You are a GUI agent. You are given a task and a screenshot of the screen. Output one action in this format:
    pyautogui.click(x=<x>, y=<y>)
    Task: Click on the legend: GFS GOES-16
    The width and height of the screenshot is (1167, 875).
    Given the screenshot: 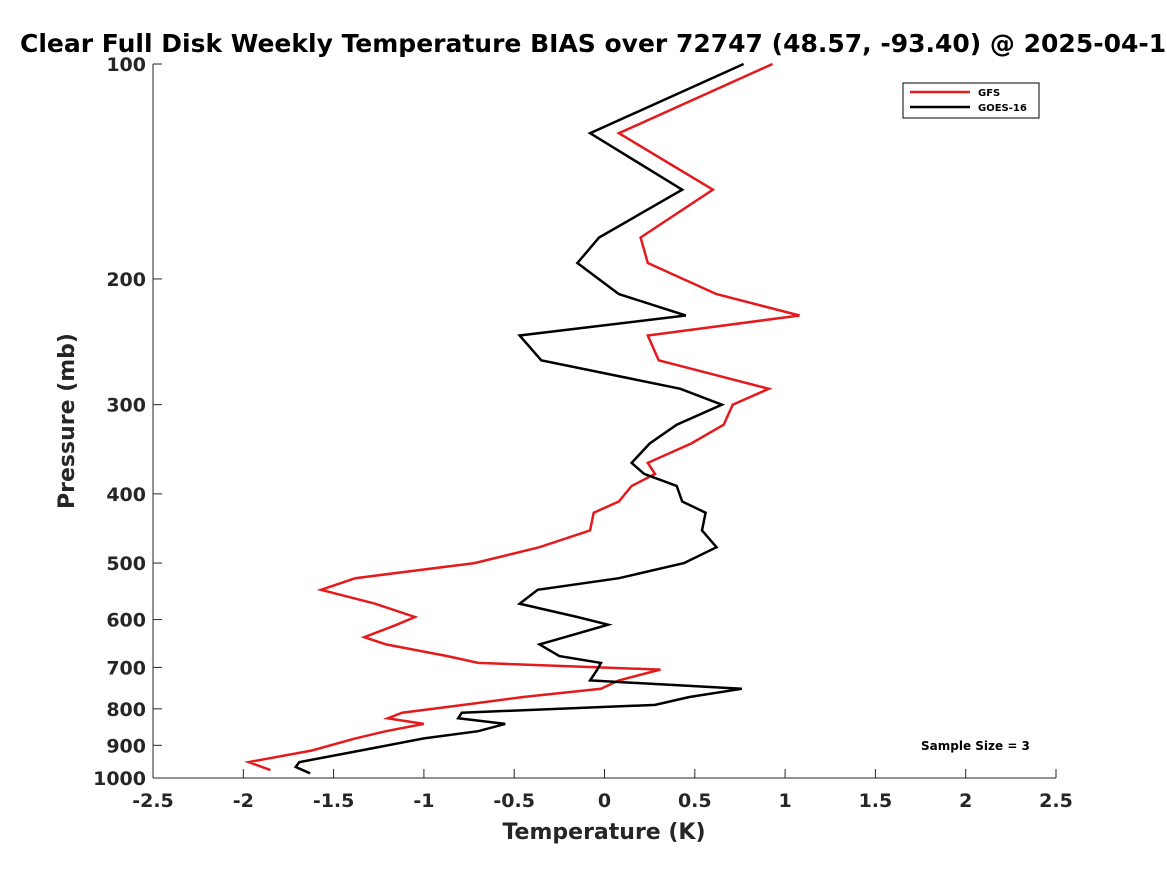 What is the action you would take?
    pyautogui.click(x=971, y=100)
    